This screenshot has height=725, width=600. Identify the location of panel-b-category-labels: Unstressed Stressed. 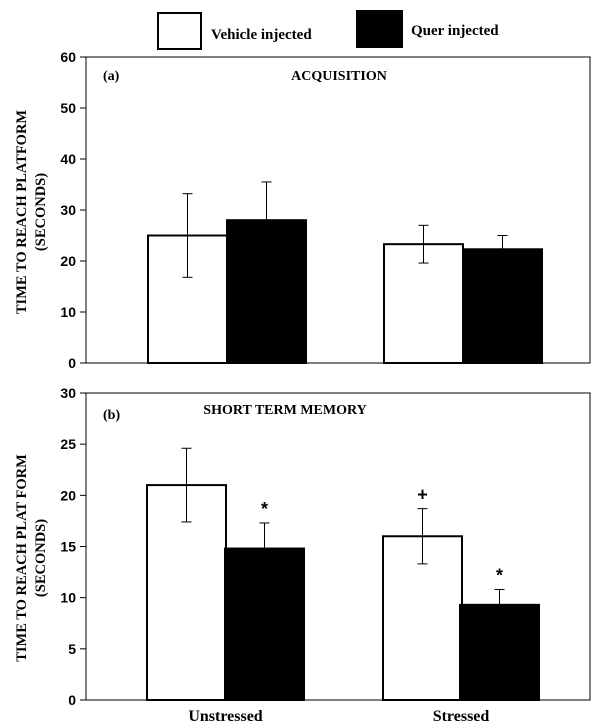
(338, 716).